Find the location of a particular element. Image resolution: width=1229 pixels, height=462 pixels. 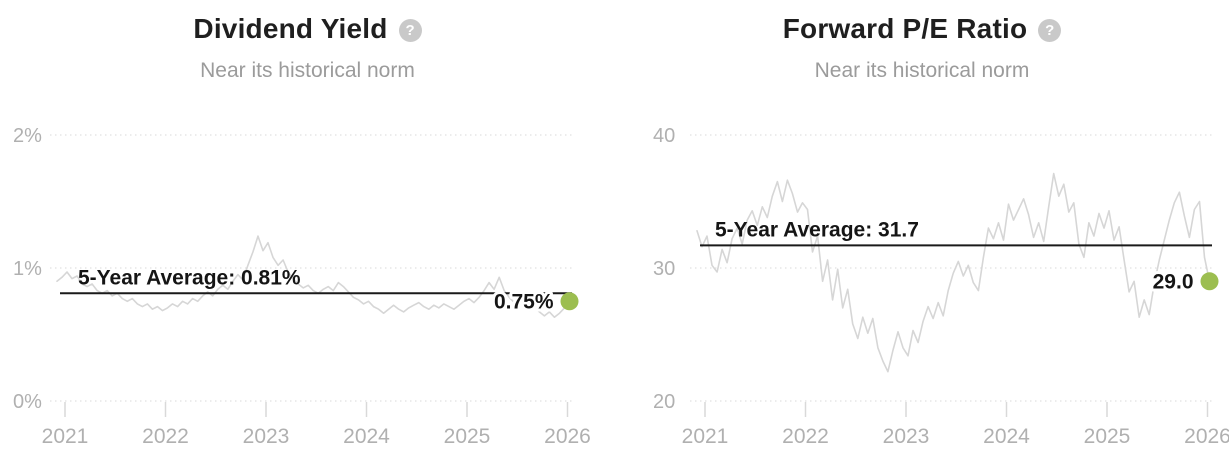

y-axis-tick-label: 2% is located at coordinates (27, 136).